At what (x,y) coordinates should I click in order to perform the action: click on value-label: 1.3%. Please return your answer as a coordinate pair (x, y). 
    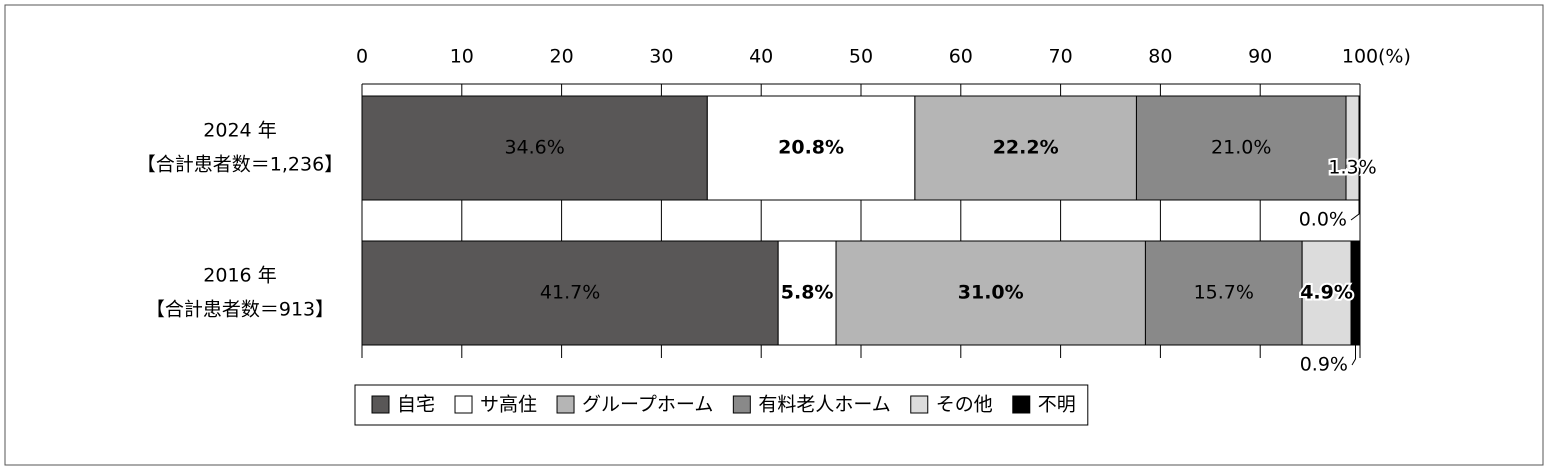
    Looking at the image, I should click on (1352, 168).